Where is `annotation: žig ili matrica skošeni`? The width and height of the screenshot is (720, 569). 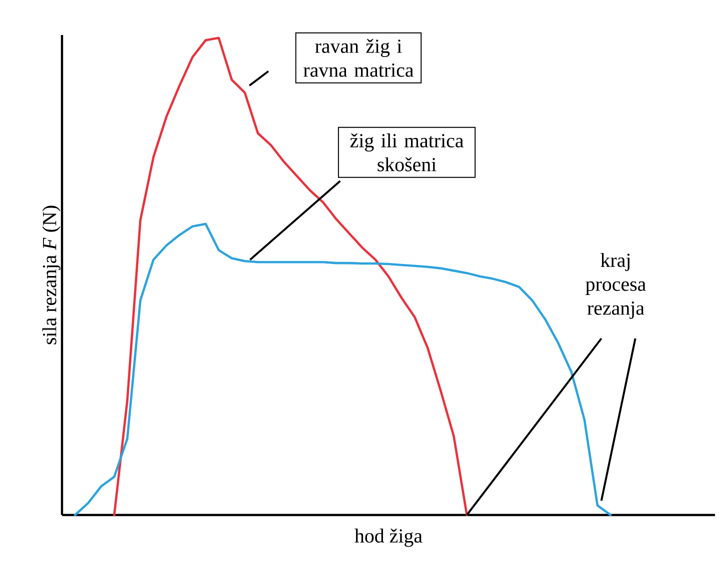
annotation: žig ili matrica skošeni is located at coordinates (407, 152).